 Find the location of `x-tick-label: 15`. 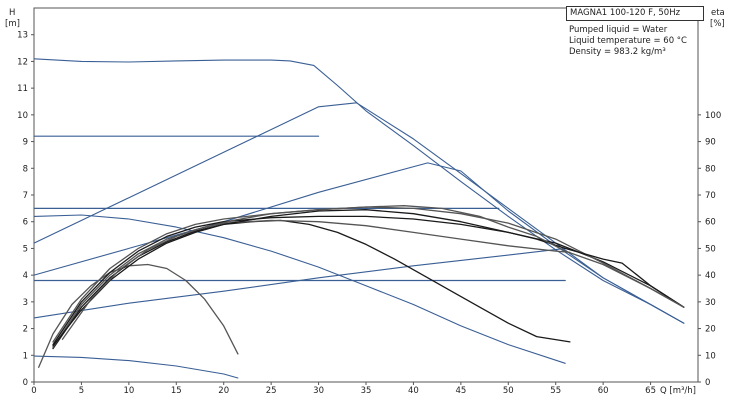

x-tick-label: 15 is located at coordinates (176, 391).